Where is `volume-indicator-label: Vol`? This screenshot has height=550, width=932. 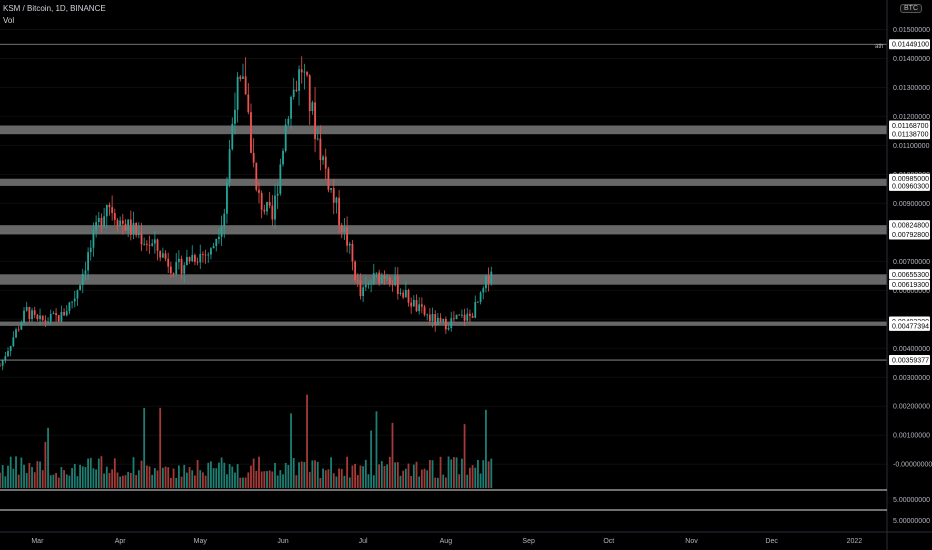
volume-indicator-label: Vol is located at coordinates (9, 20).